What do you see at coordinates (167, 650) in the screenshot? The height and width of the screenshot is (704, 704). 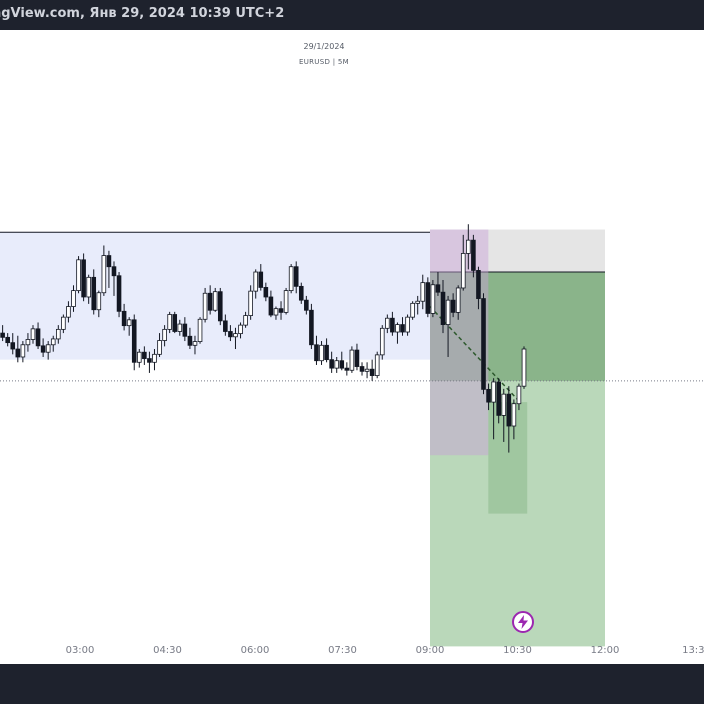 I see `x-tick-label: 04:30` at bounding box center [167, 650].